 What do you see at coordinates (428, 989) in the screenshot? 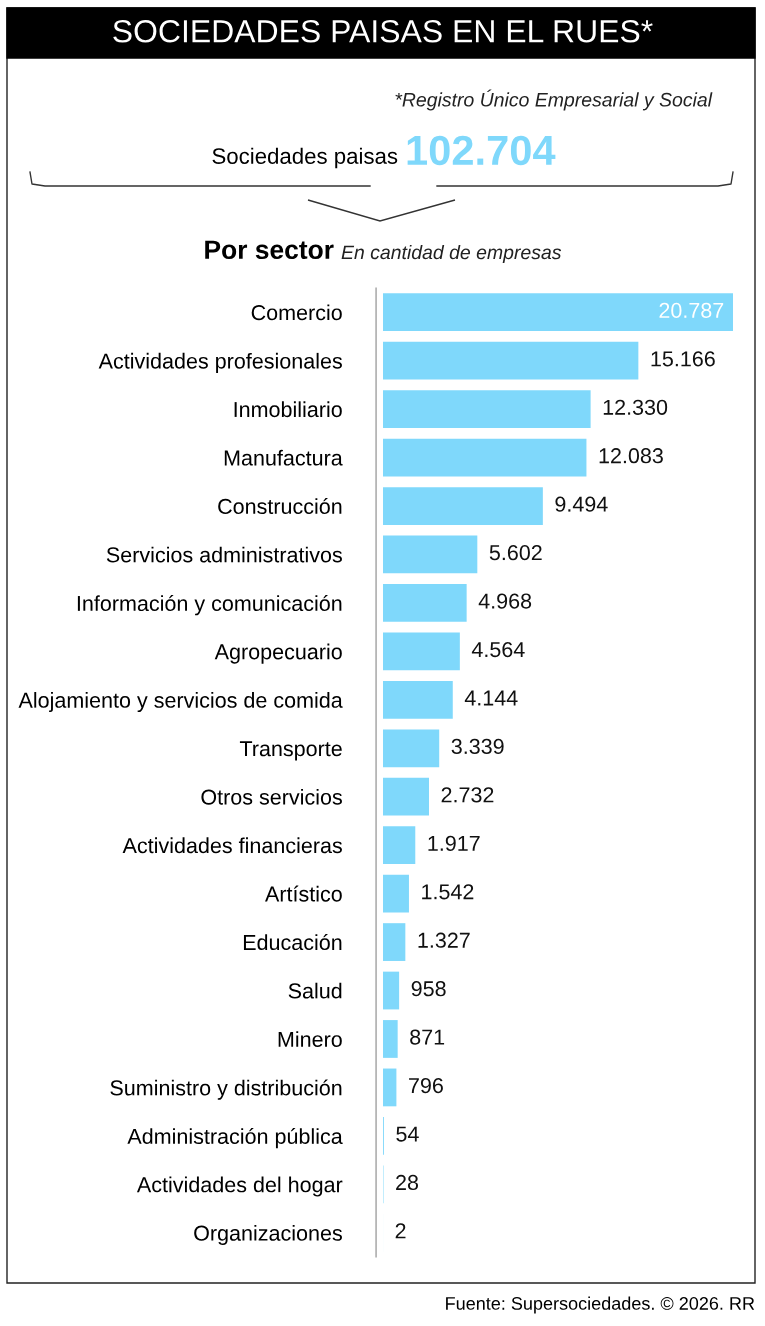
I see `data-label: 958` at bounding box center [428, 989].